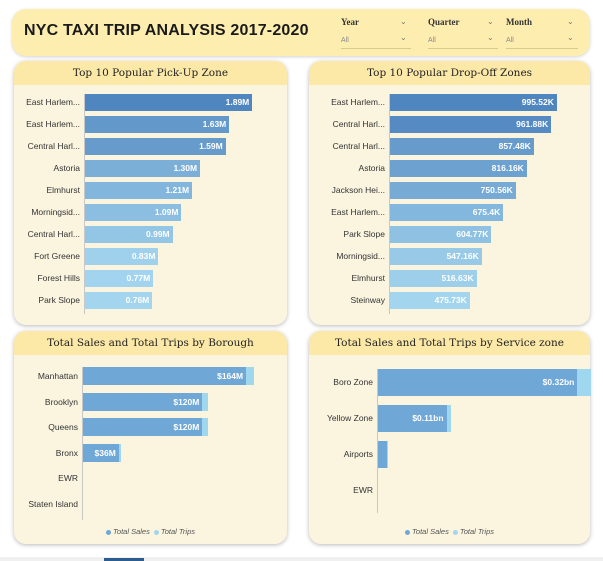 This screenshot has width=603, height=561. I want to click on bar-row: Park Slope 0.76M, so click(150, 300).